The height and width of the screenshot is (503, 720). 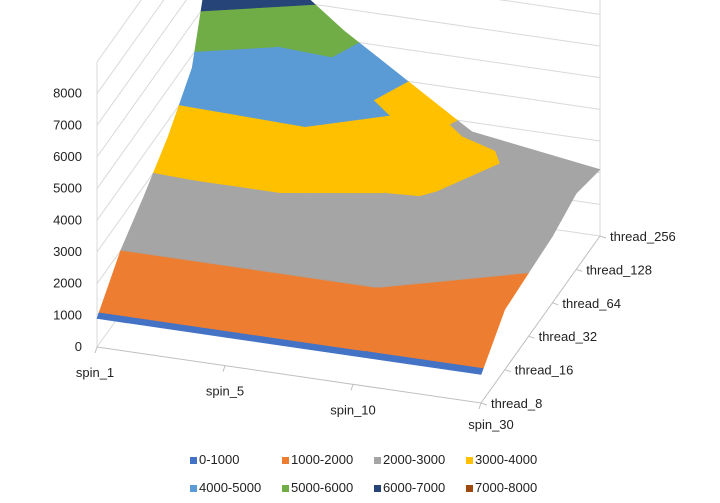 What do you see at coordinates (95, 372) in the screenshot?
I see `x-tick-label: spin_1` at bounding box center [95, 372].